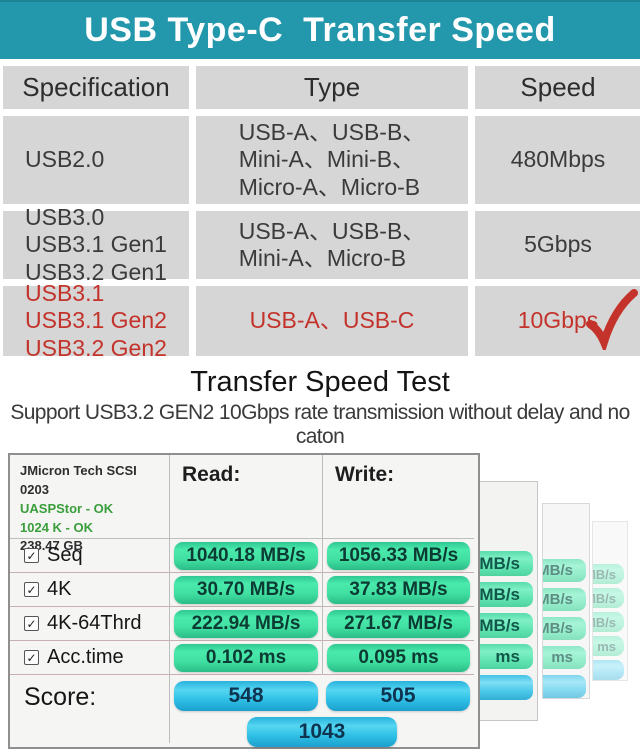 The image size is (640, 753). I want to click on seq-read-value: 1040.18 MB/s, so click(246, 555).